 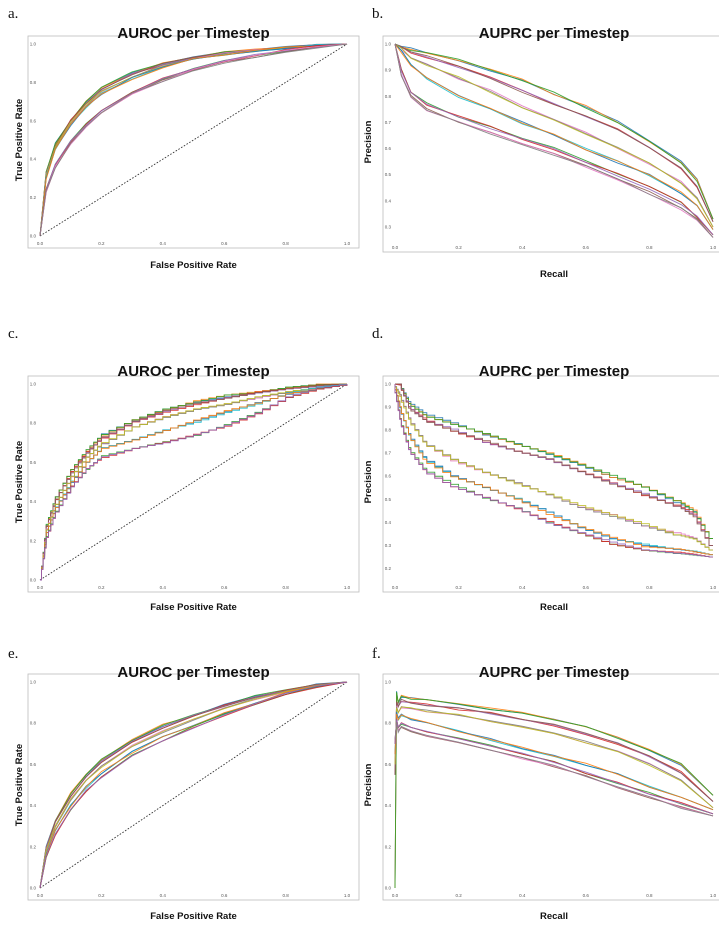 What do you see at coordinates (13, 14) in the screenshot?
I see `panel-letter: a.` at bounding box center [13, 14].